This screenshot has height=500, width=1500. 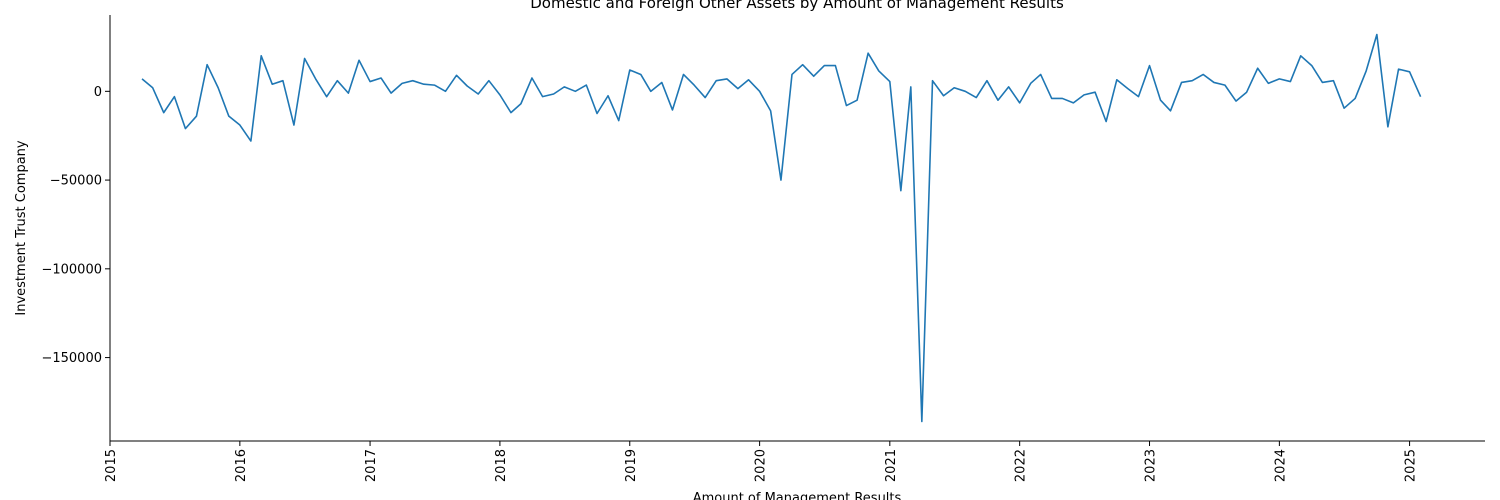 I want to click on x-axis-title: Amount of Management Results, so click(x=797, y=495).